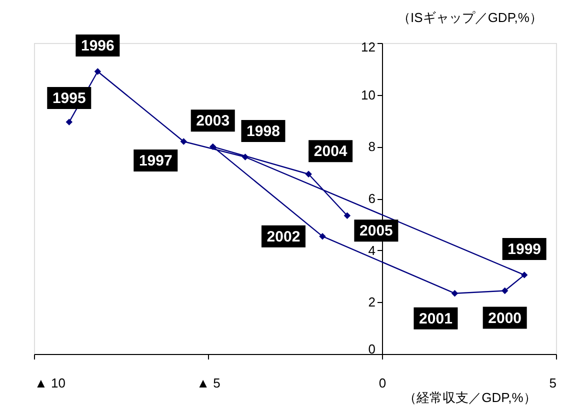 The width and height of the screenshot is (561, 405). Describe the element at coordinates (470, 17) in the screenshot. I see `y-axis-title: （ISギャップ／GDP,%）` at that location.